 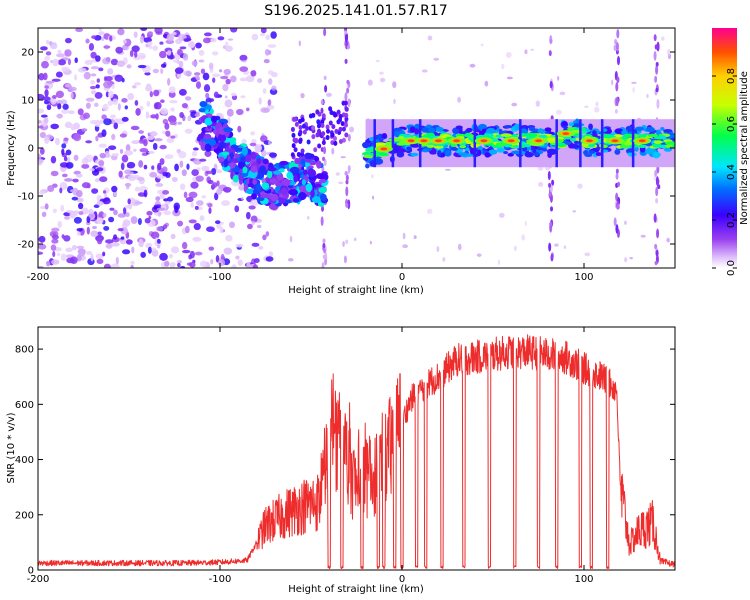 What do you see at coordinates (731, 220) in the screenshot?
I see `colorbar-tick-label: 0.2` at bounding box center [731, 220].